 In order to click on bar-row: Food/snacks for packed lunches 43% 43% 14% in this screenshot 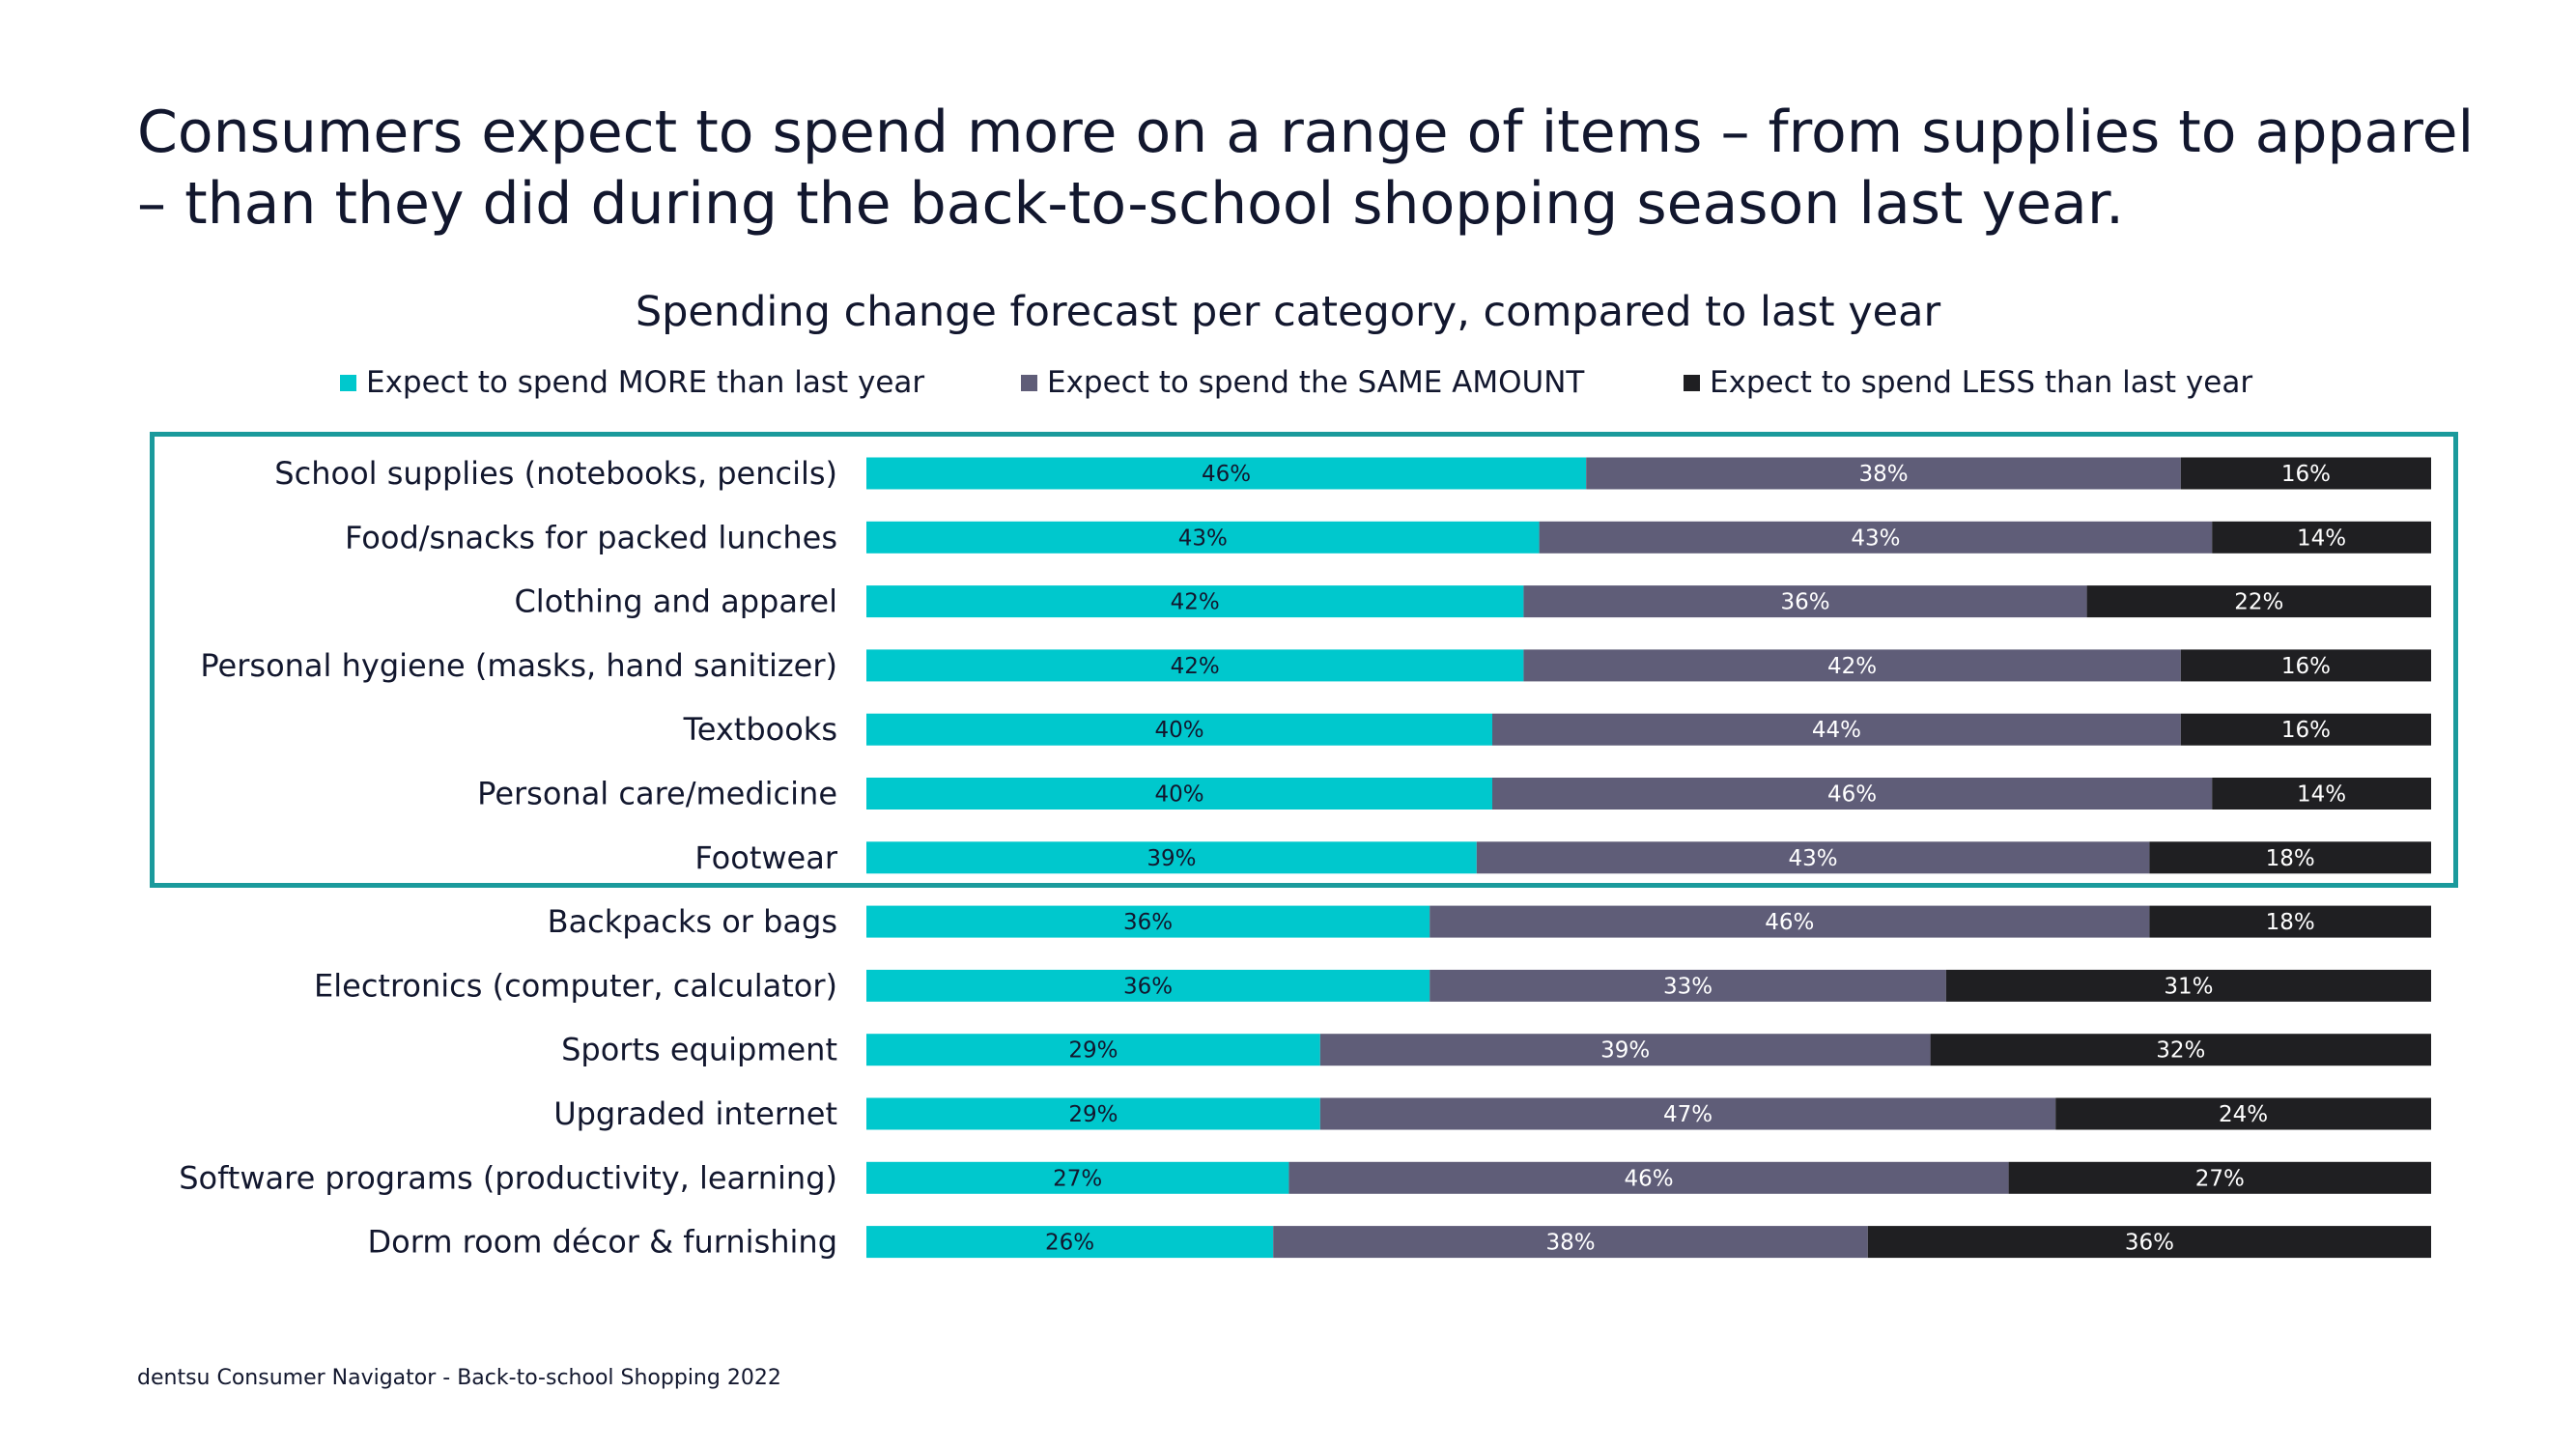, I will do `click(1388, 537)`.